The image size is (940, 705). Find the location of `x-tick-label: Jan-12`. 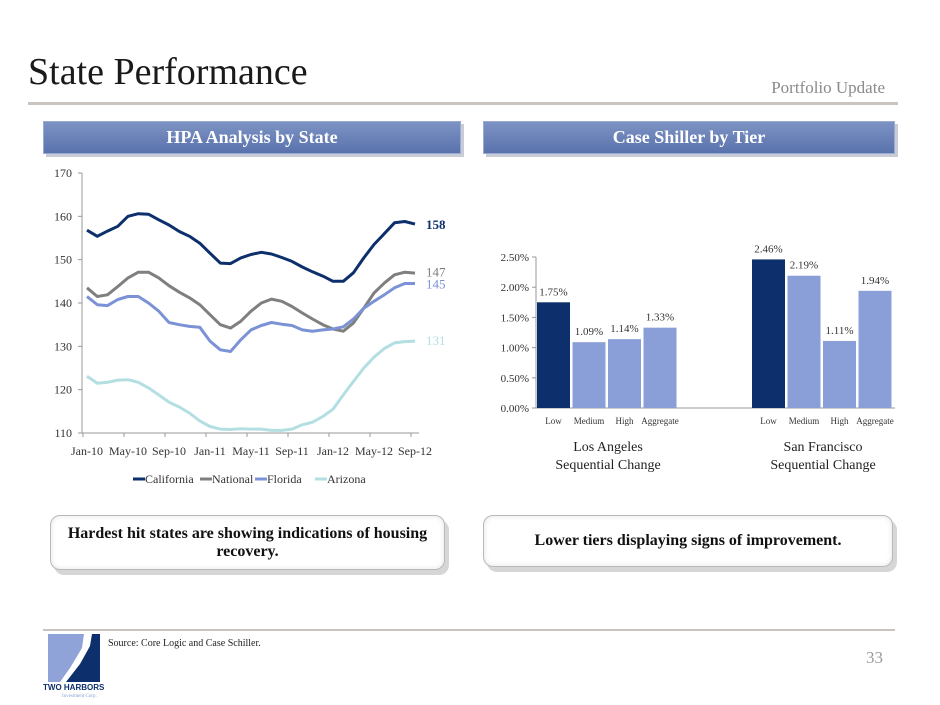

x-tick-label: Jan-12 is located at coordinates (333, 451).